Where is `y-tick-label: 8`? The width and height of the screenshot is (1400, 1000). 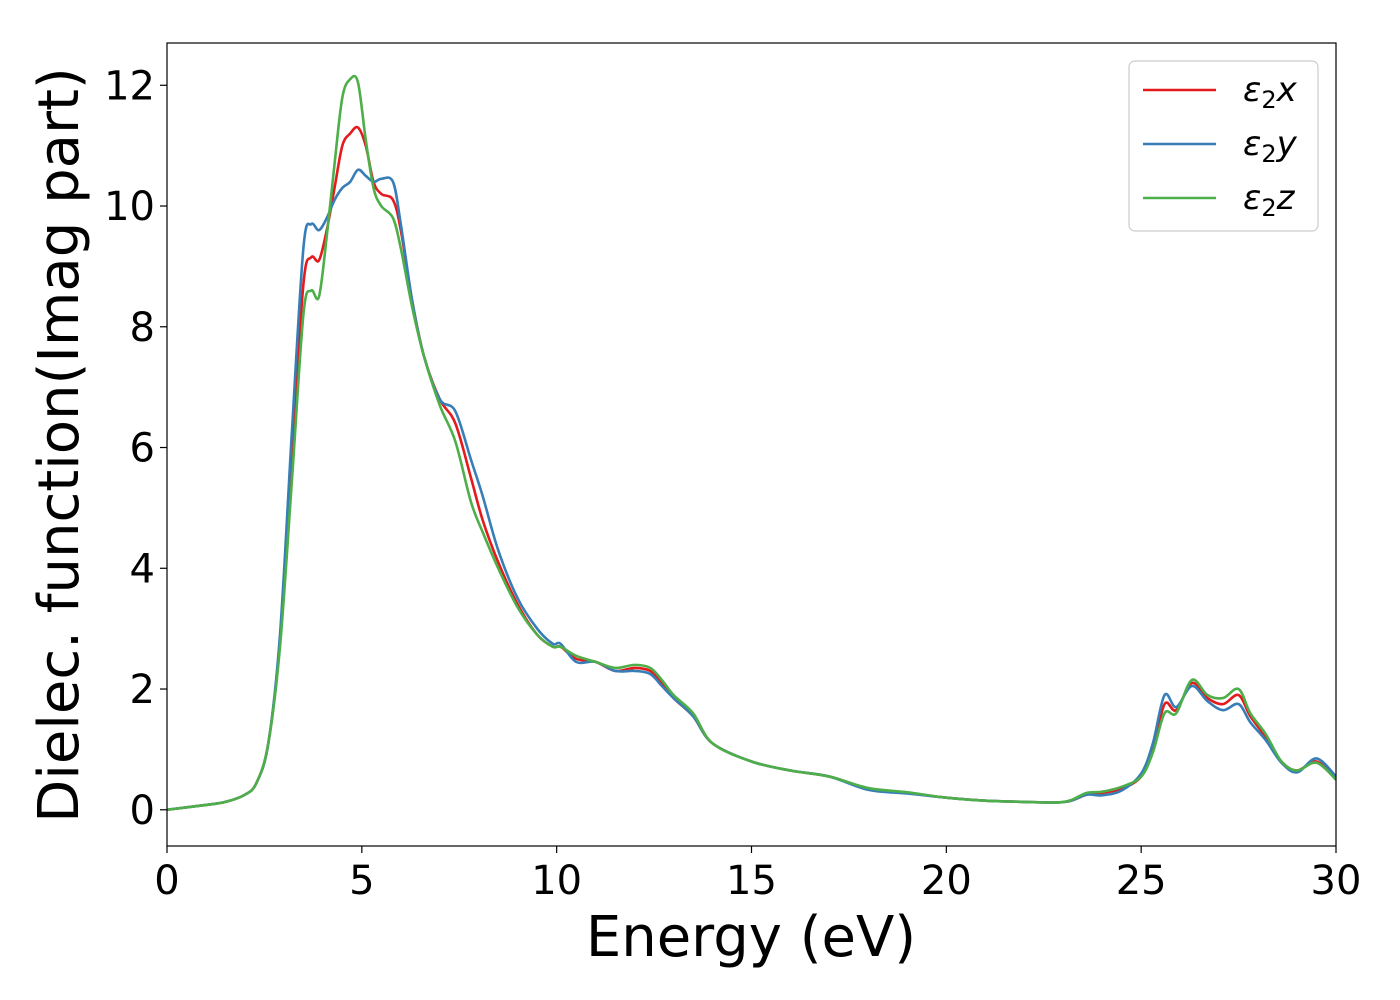
y-tick-label: 8 is located at coordinates (142, 328).